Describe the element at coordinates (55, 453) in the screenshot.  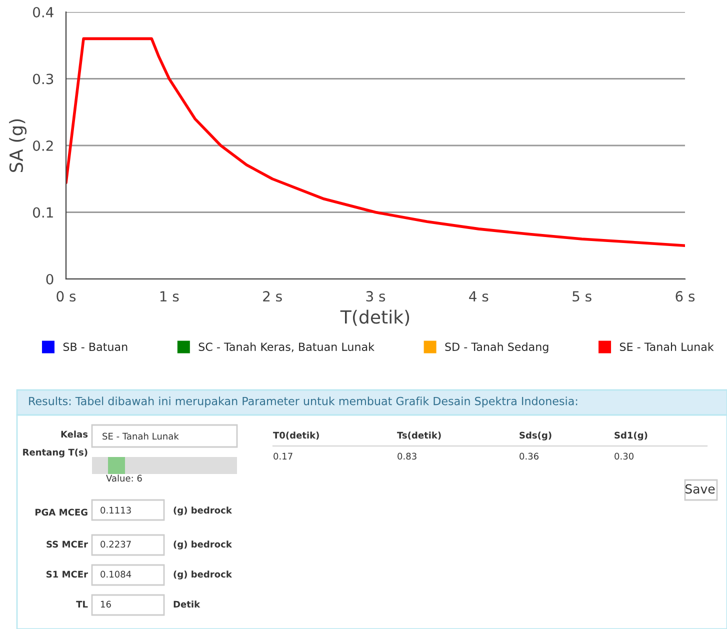
I see `text: Rentang T(s)` at that location.